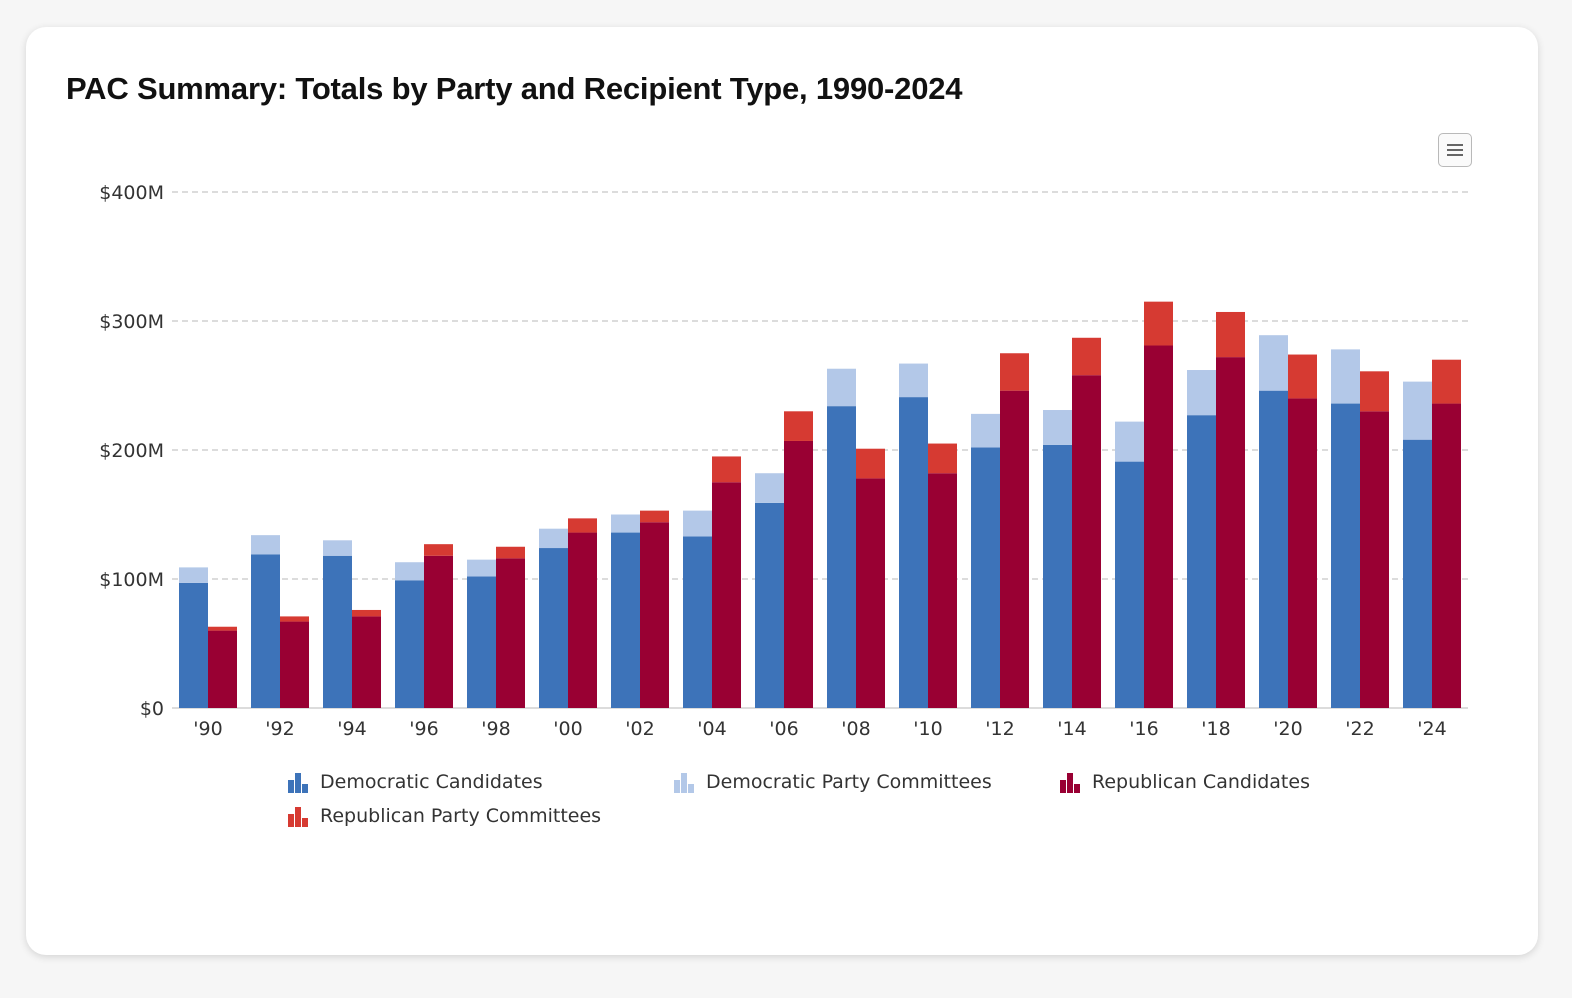 The height and width of the screenshot is (998, 1572). What do you see at coordinates (1071, 729) in the screenshot?
I see `x-tick-label: '14` at bounding box center [1071, 729].